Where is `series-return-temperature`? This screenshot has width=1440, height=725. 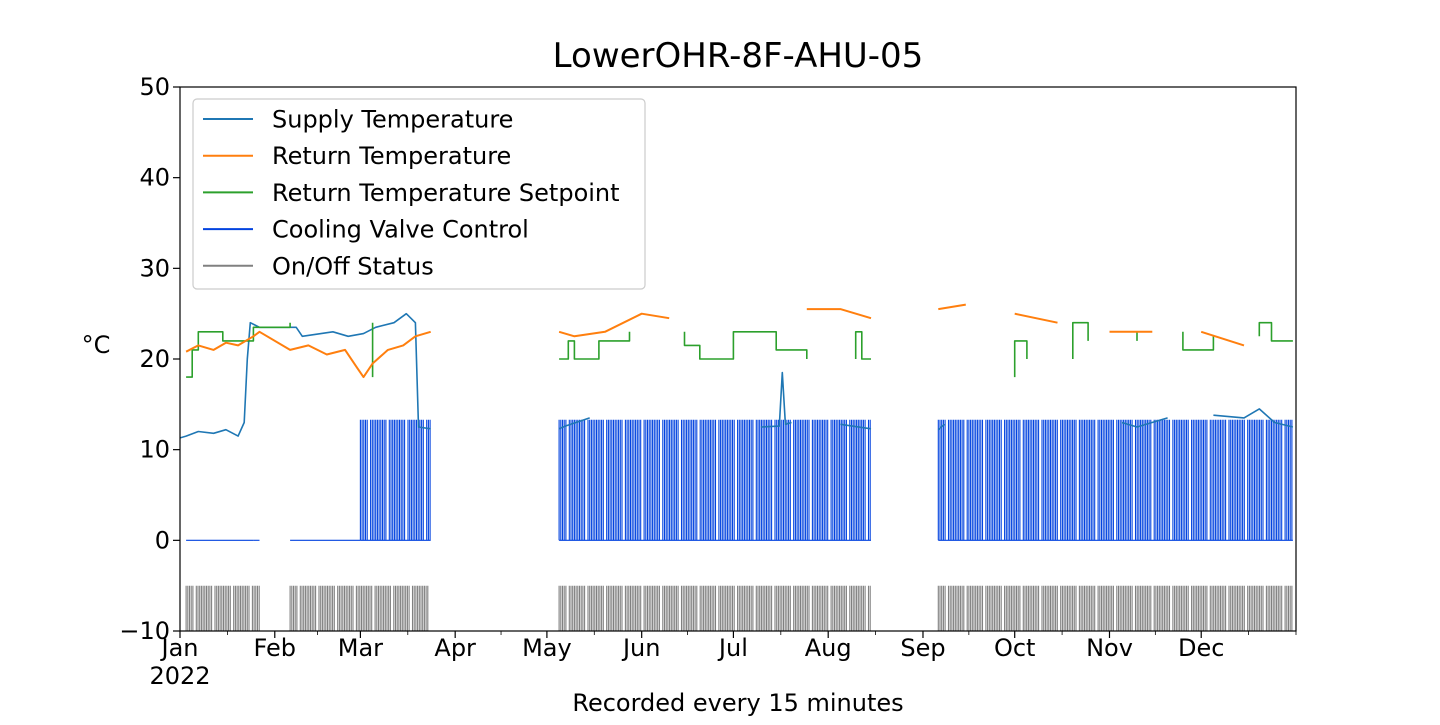
series-return-temperature is located at coordinates (739, 341).